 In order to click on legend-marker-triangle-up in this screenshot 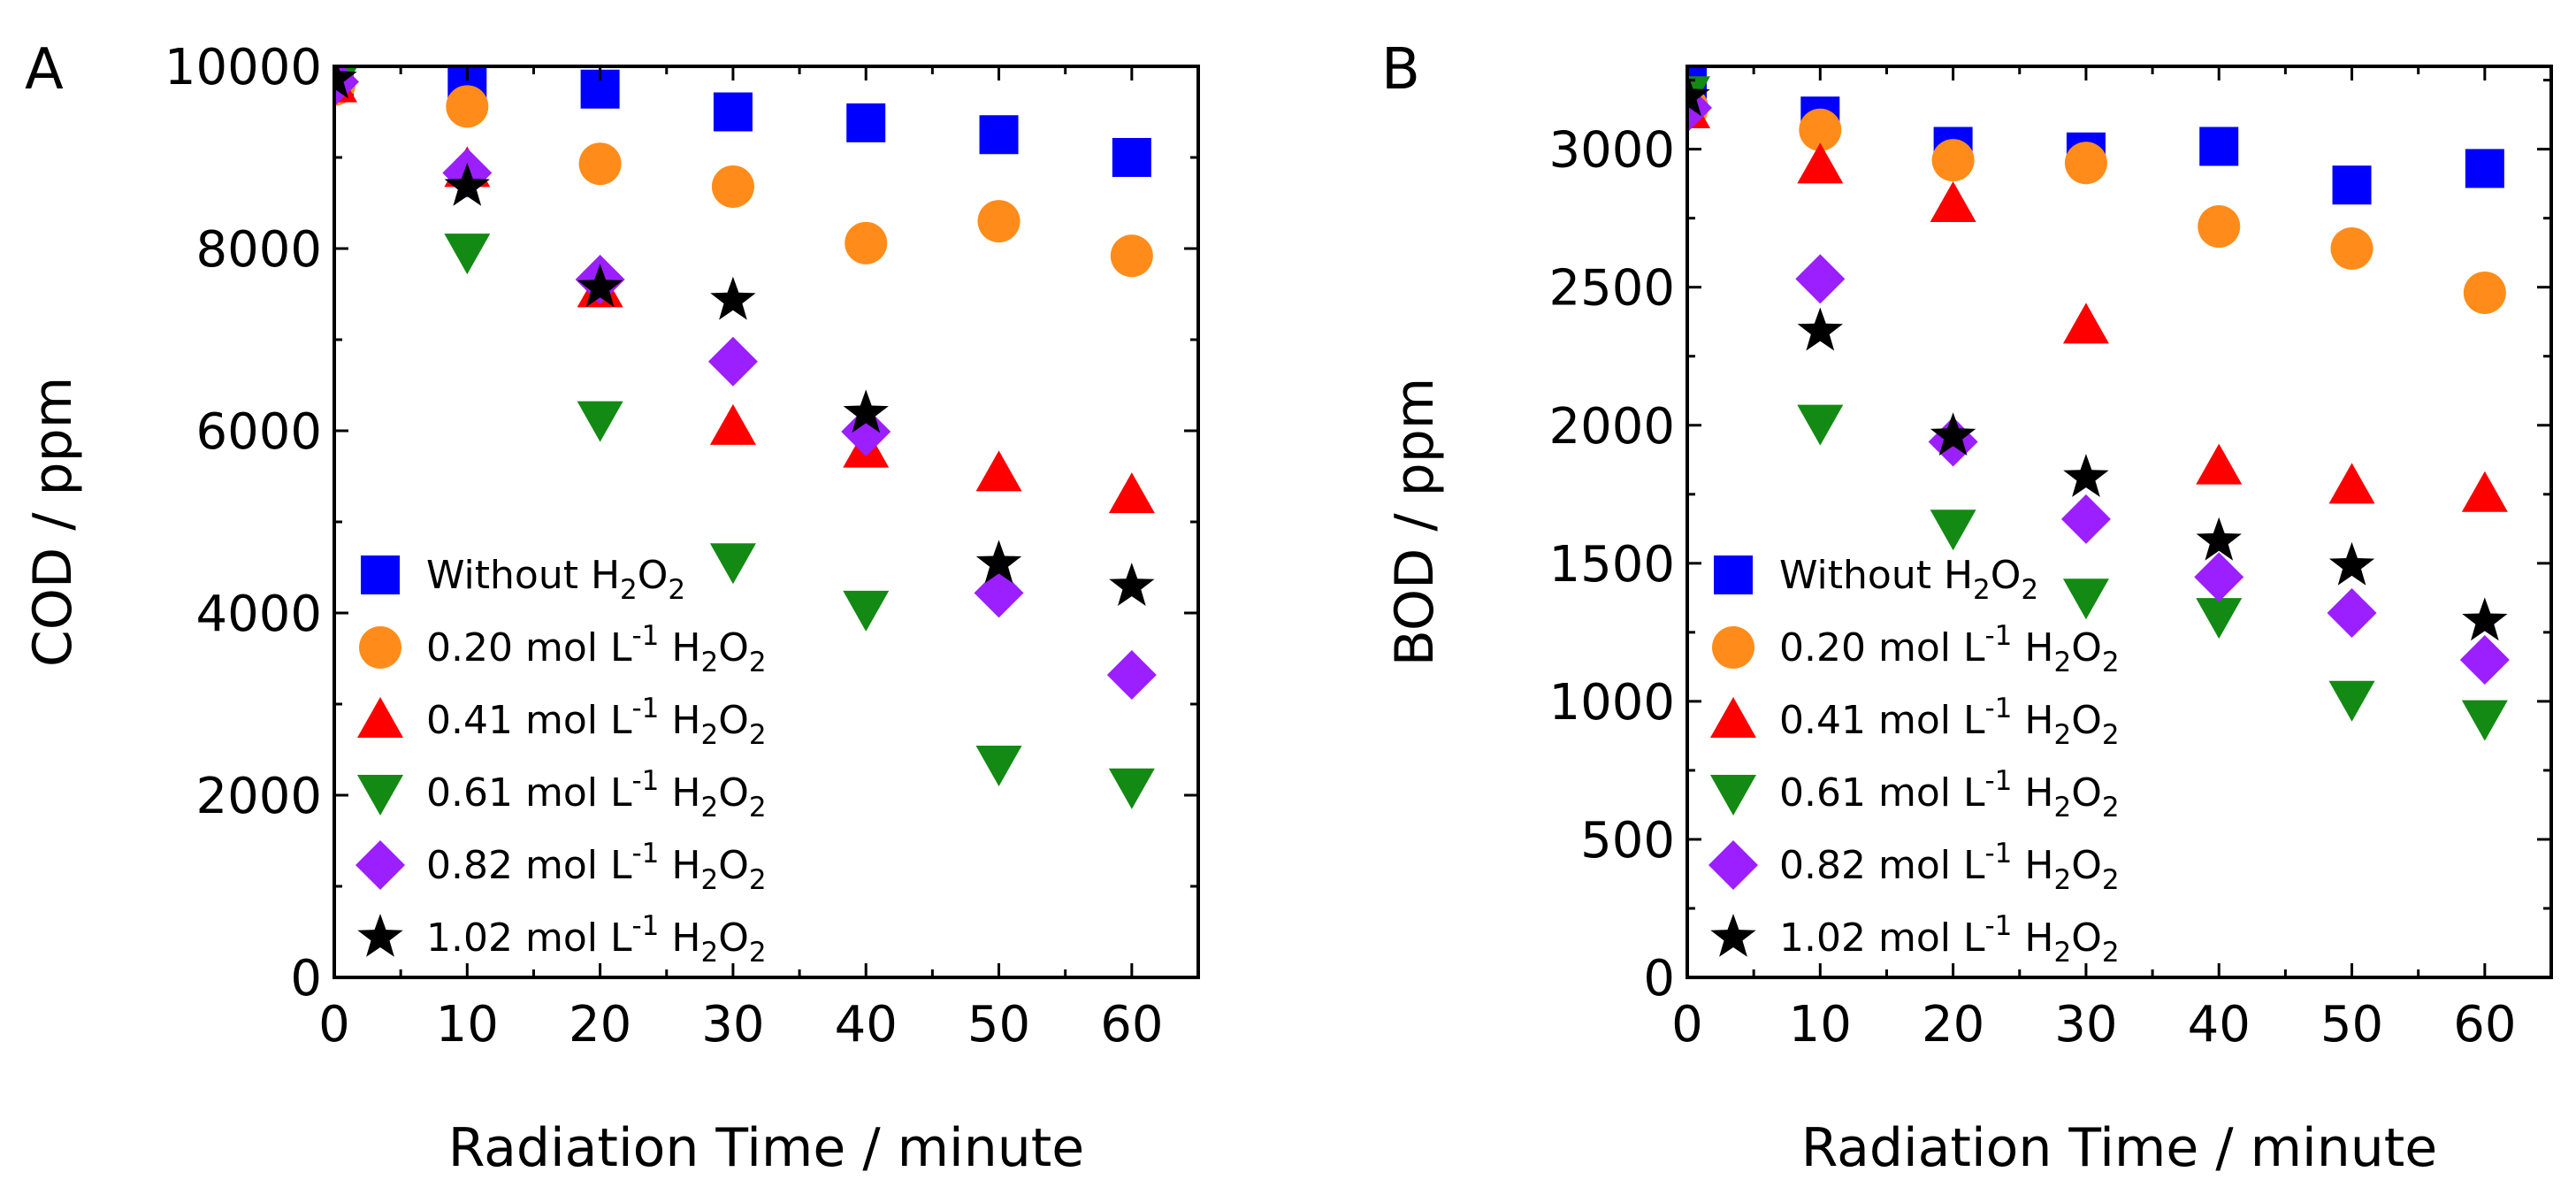, I will do `click(380, 717)`.